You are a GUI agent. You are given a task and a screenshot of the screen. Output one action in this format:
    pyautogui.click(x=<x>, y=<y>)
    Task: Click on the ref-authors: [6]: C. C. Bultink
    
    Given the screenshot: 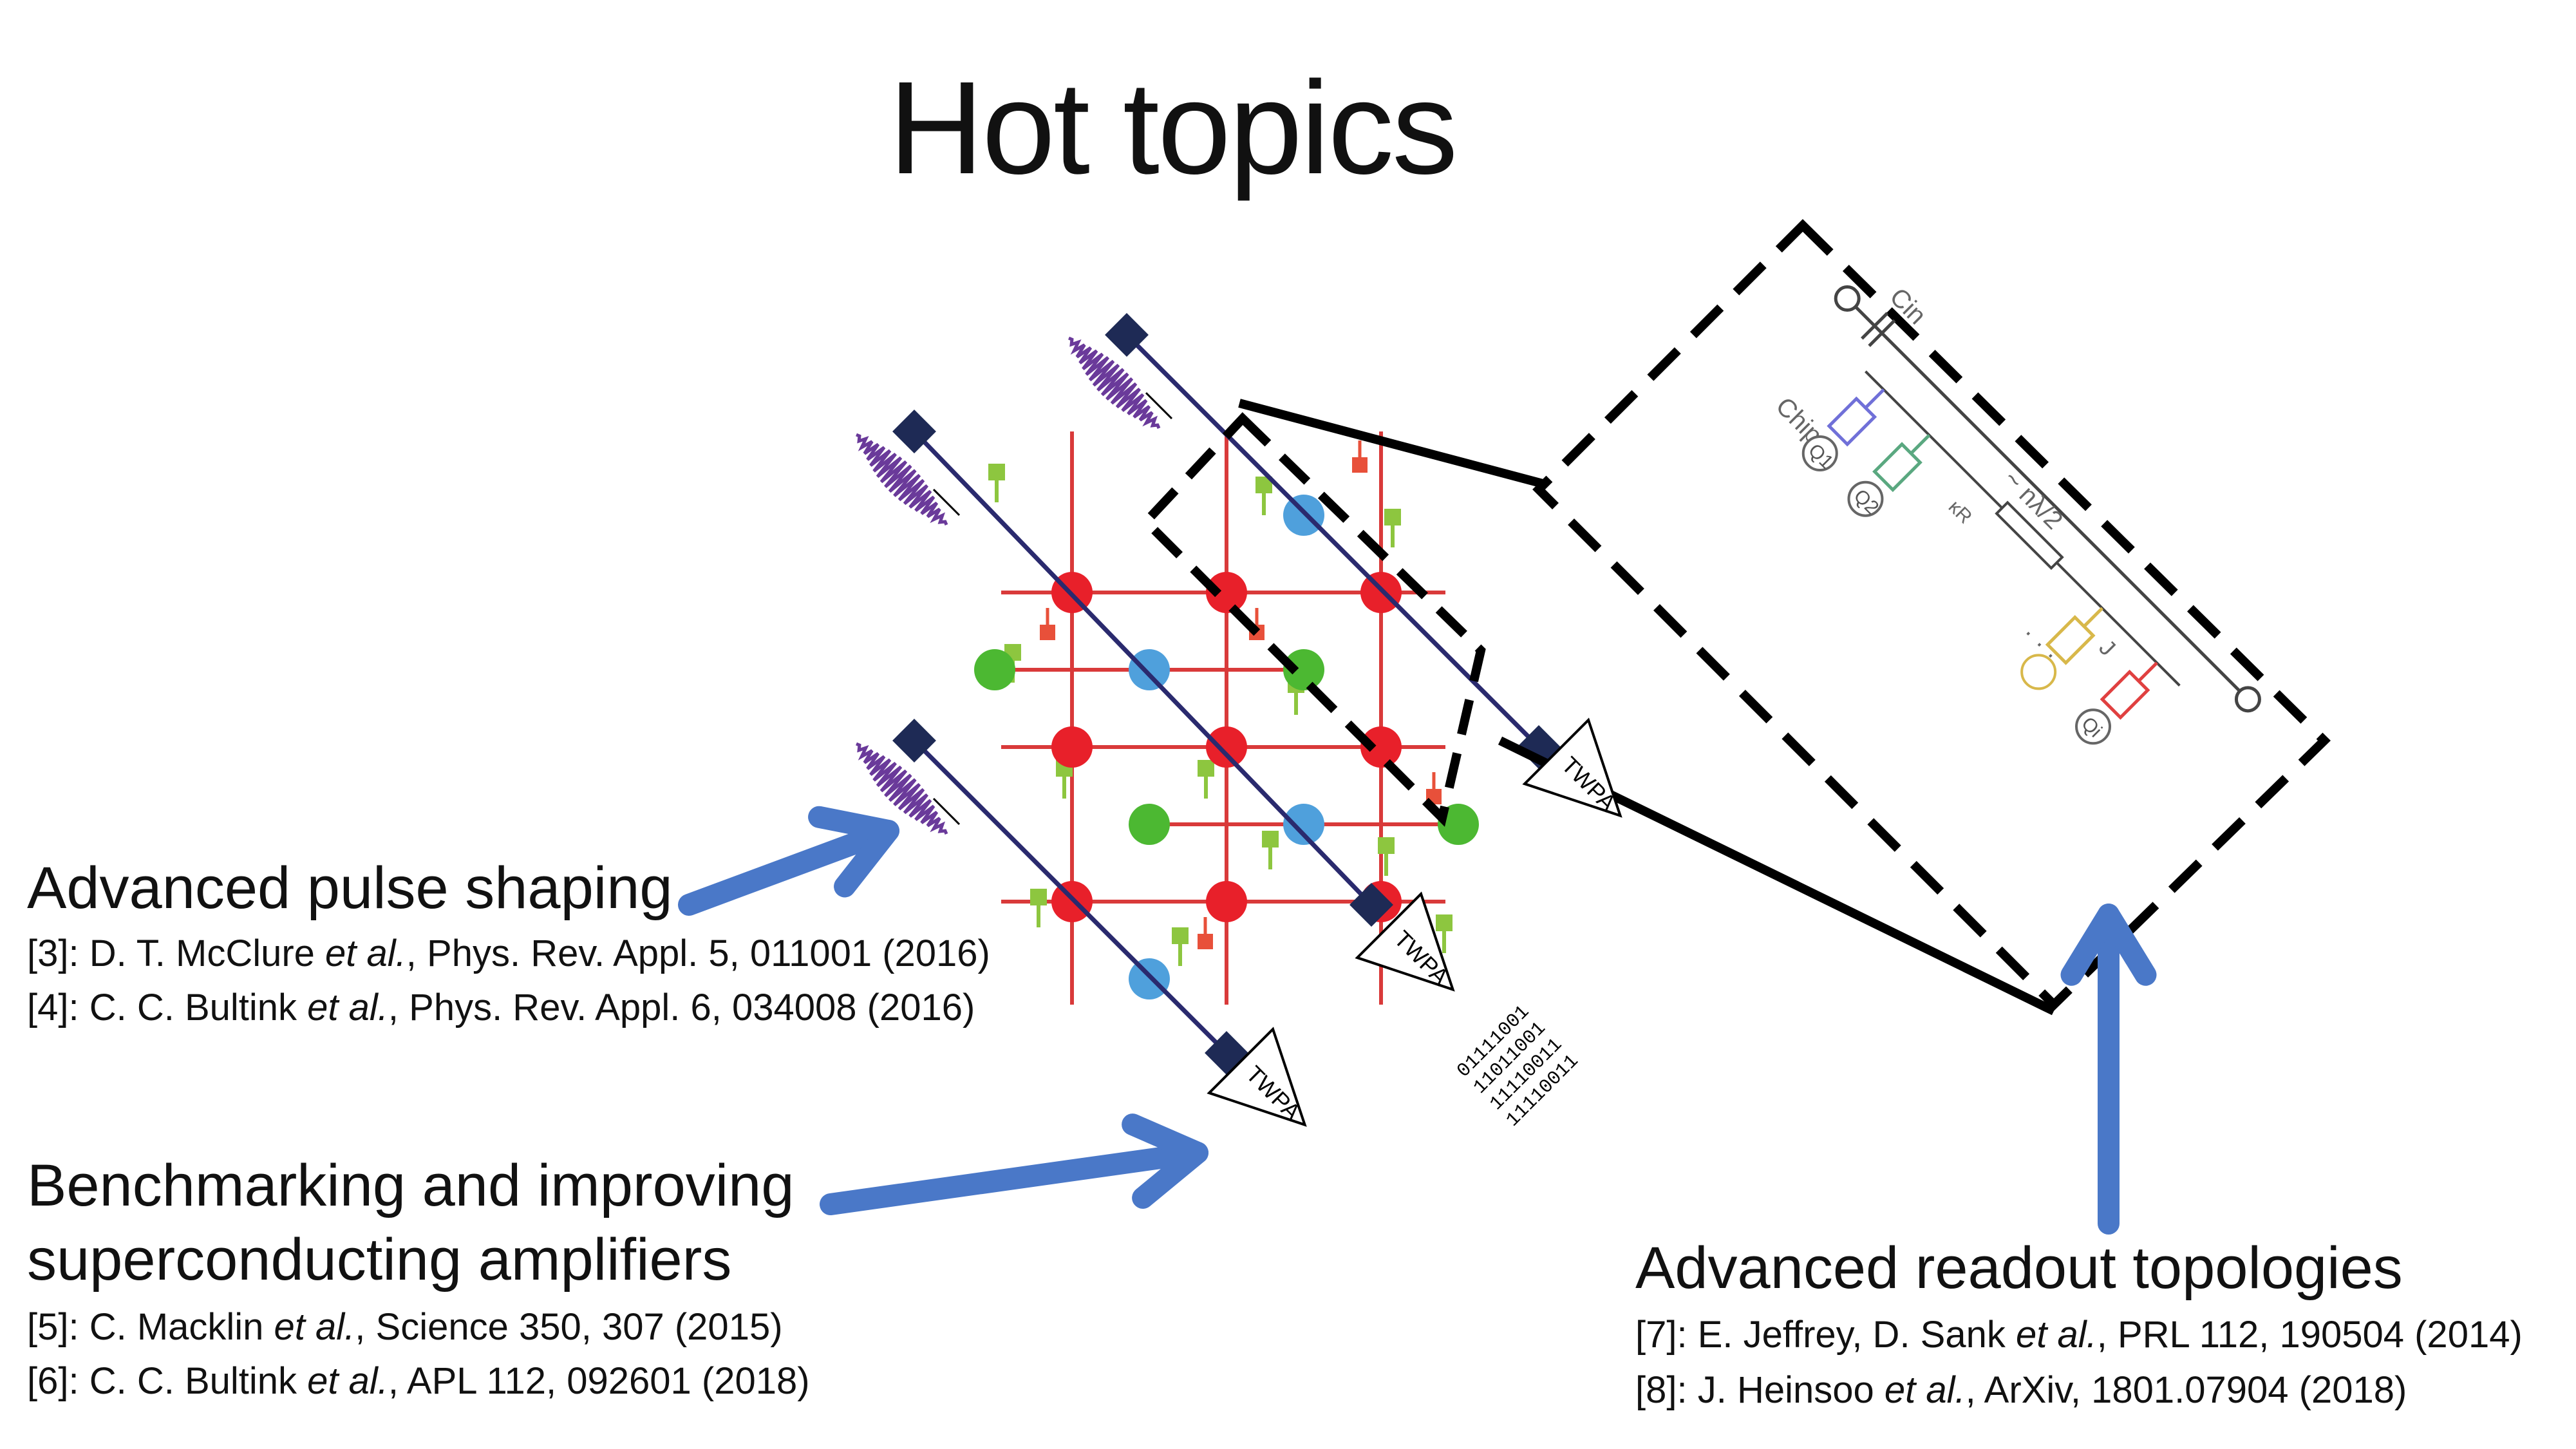 What is the action you would take?
    pyautogui.click(x=167, y=1381)
    